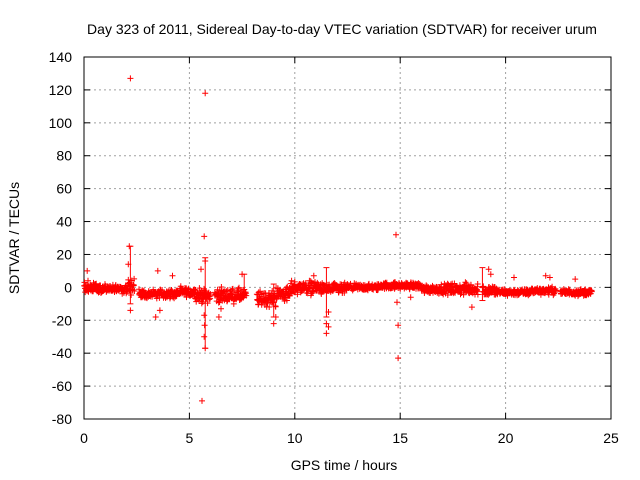 This screenshot has width=640, height=480. Describe the element at coordinates (64, 189) in the screenshot. I see `y-tick-label: 60` at that location.